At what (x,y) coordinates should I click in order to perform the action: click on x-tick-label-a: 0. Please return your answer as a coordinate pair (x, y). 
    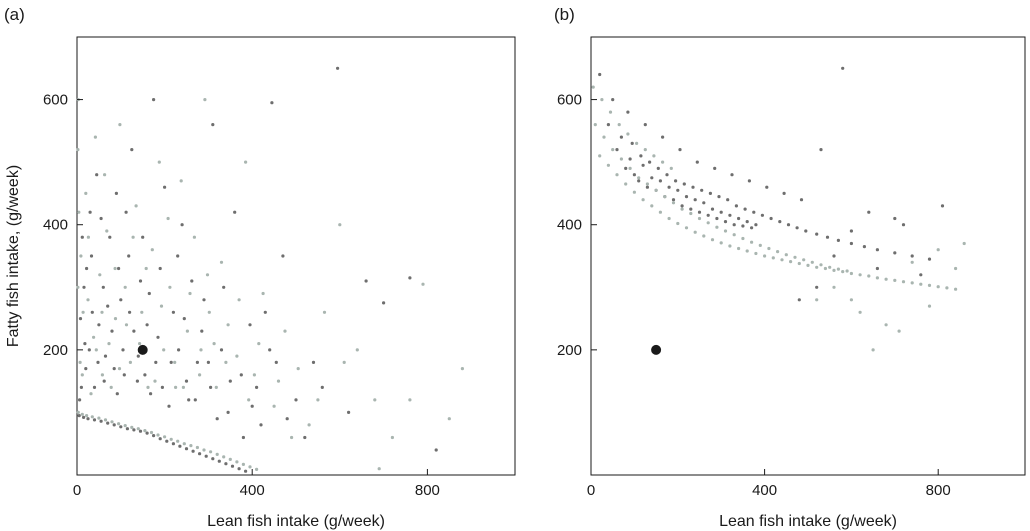
    Looking at the image, I should click on (77, 490).